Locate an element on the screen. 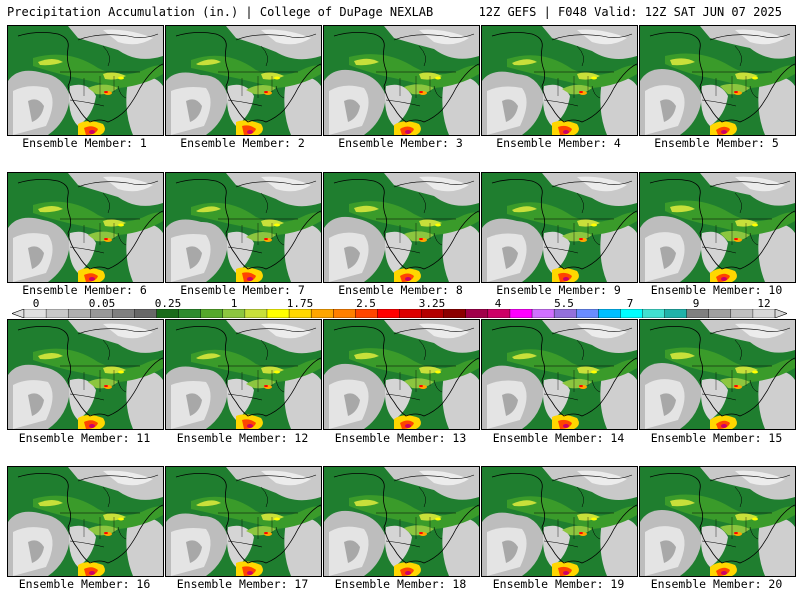  ensemble-member-label: Ensemble Member: 7 is located at coordinates (242, 290).